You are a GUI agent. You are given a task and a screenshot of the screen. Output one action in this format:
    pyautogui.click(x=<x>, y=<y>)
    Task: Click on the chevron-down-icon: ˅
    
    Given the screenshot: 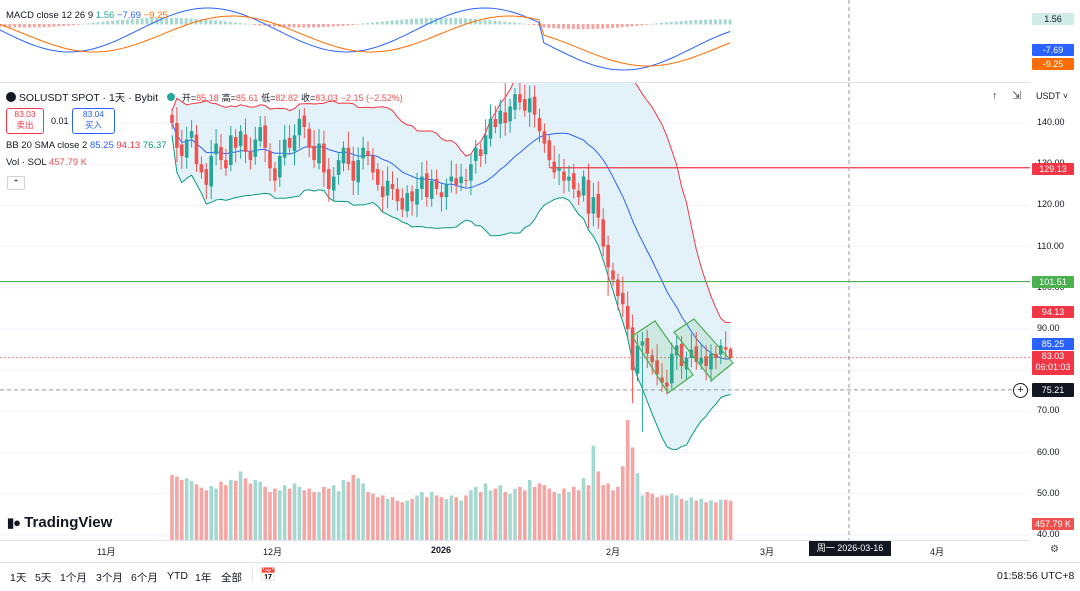 What is the action you would take?
    pyautogui.click(x=1065, y=96)
    